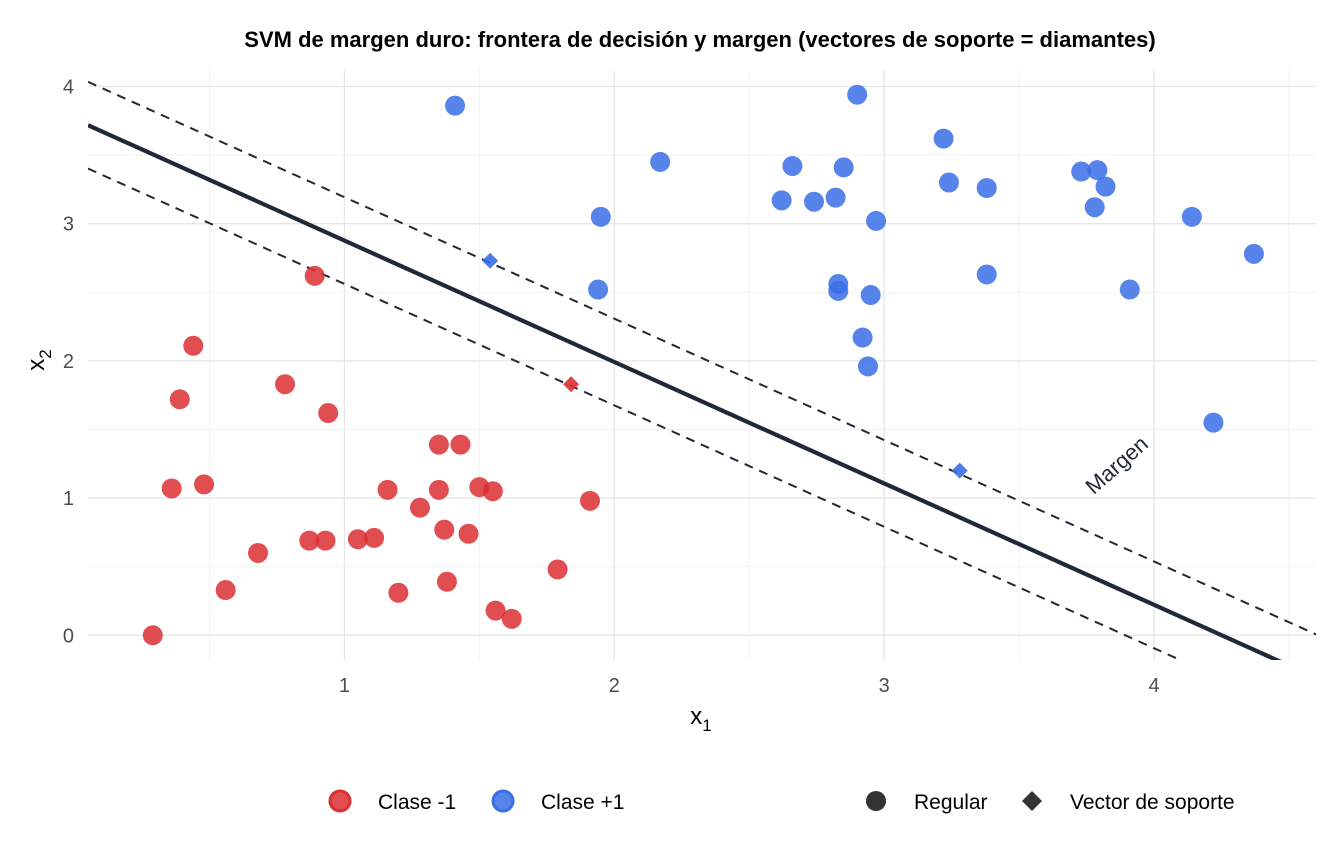 The height and width of the screenshot is (864, 1344). I want to click on legend-key-pos, so click(503, 801).